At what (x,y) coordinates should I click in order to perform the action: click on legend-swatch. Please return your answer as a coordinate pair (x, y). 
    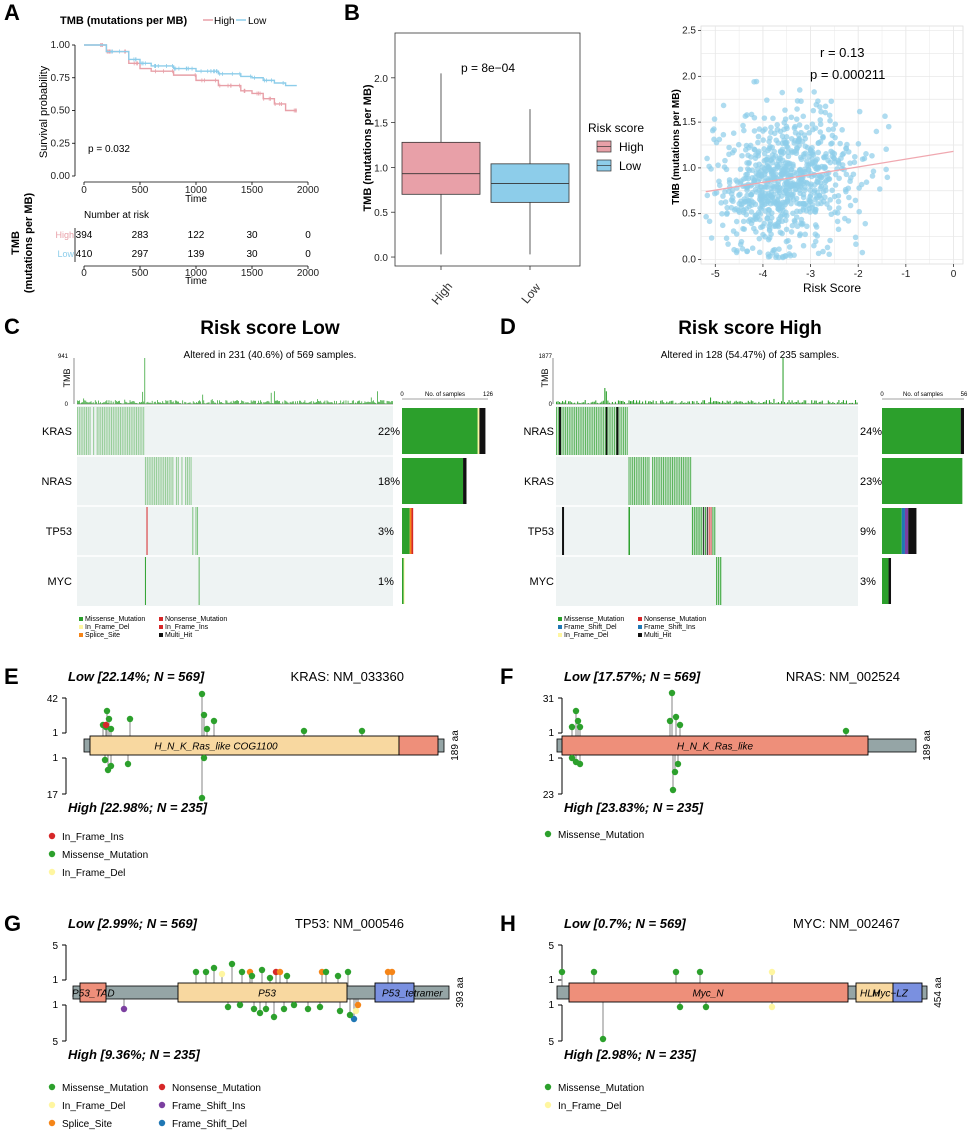
    Looking at the image, I should click on (161, 619).